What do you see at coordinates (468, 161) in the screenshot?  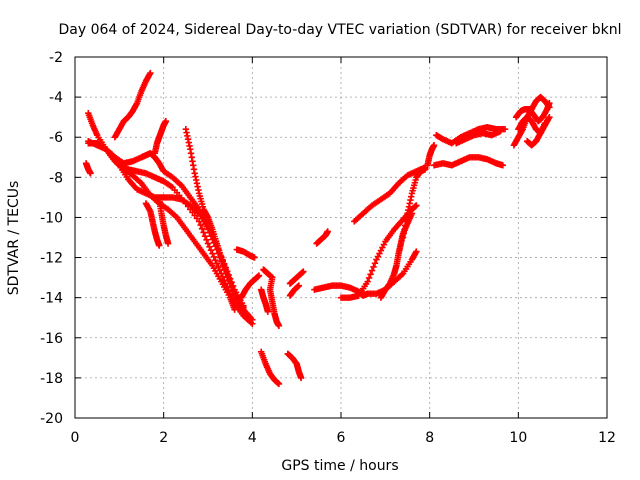 I see `series-track-y` at bounding box center [468, 161].